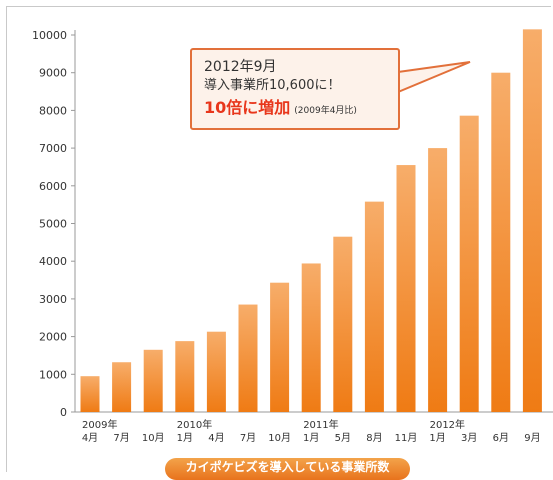  What do you see at coordinates (447, 424) in the screenshot?
I see `x-tick-label-year: 2012年` at bounding box center [447, 424].